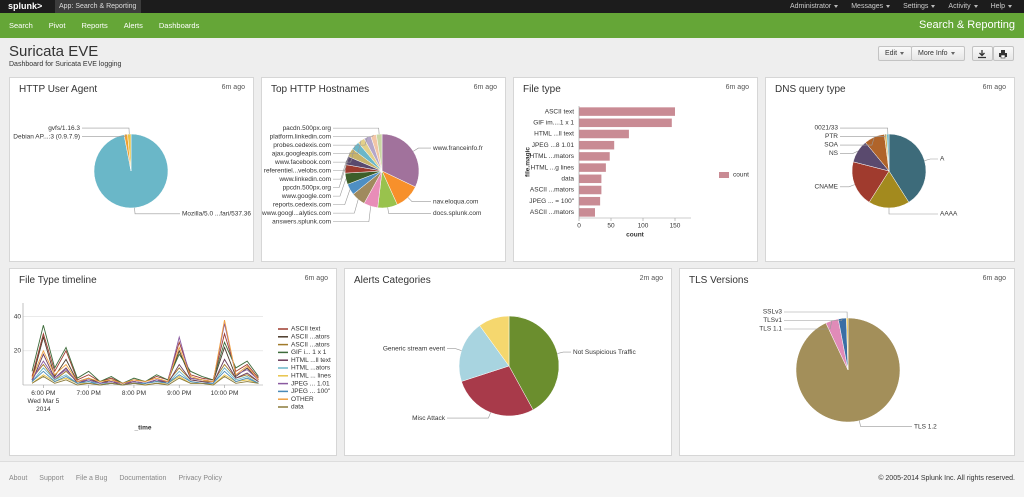  What do you see at coordinates (949, 214) in the screenshot?
I see `slice-label: AAAA` at bounding box center [949, 214].